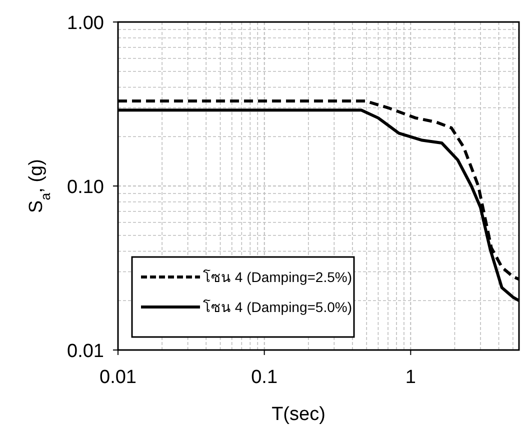 This screenshot has height=437, width=521. What do you see at coordinates (277, 307) in the screenshot?
I see `legend-label: โซน 4 (Damping=5.0%)` at bounding box center [277, 307].